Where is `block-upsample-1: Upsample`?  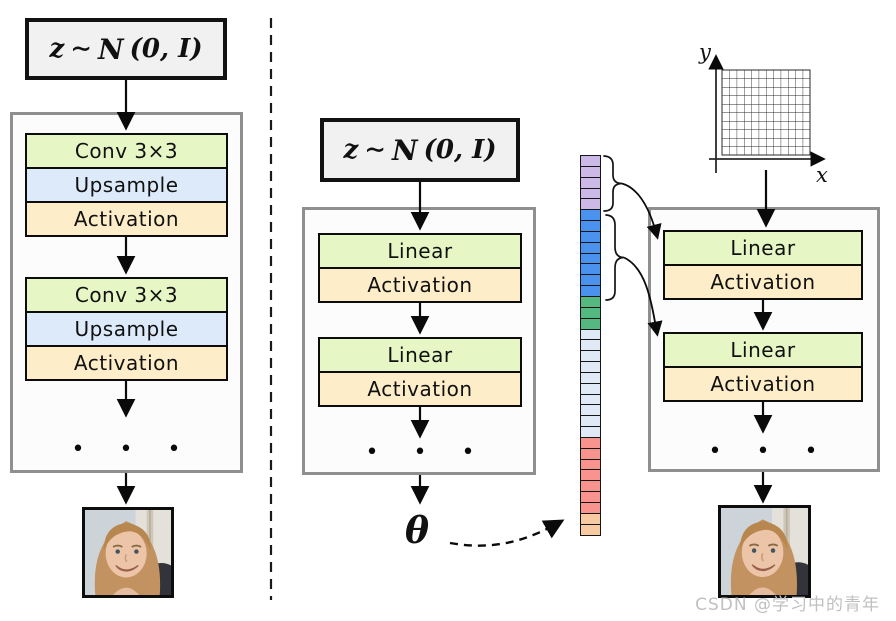 block-upsample-1: Upsample is located at coordinates (126, 185).